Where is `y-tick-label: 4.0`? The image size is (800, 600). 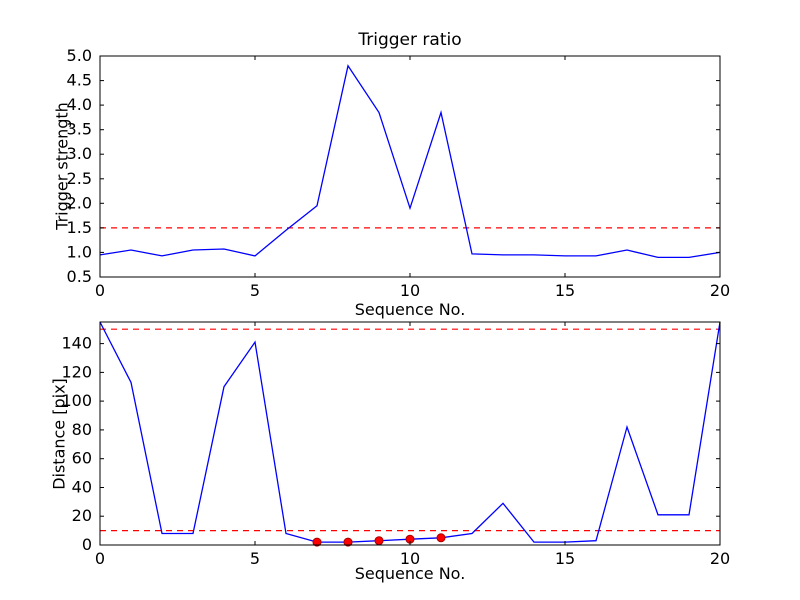
y-tick-label: 4.0 is located at coordinates (79, 104).